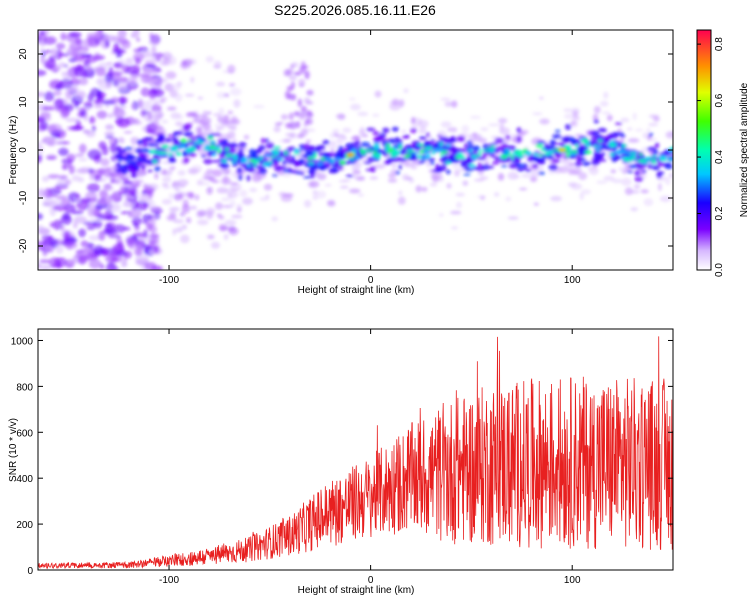 The width and height of the screenshot is (750, 600). Describe the element at coordinates (371, 580) in the screenshot. I see `x-tick-label: 0` at that location.